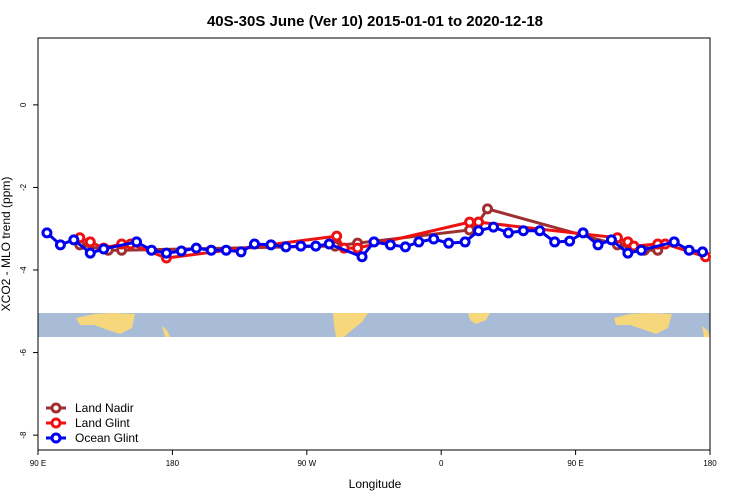 The image size is (750, 500). I want to click on y-tick-label: -6, so click(23, 352).